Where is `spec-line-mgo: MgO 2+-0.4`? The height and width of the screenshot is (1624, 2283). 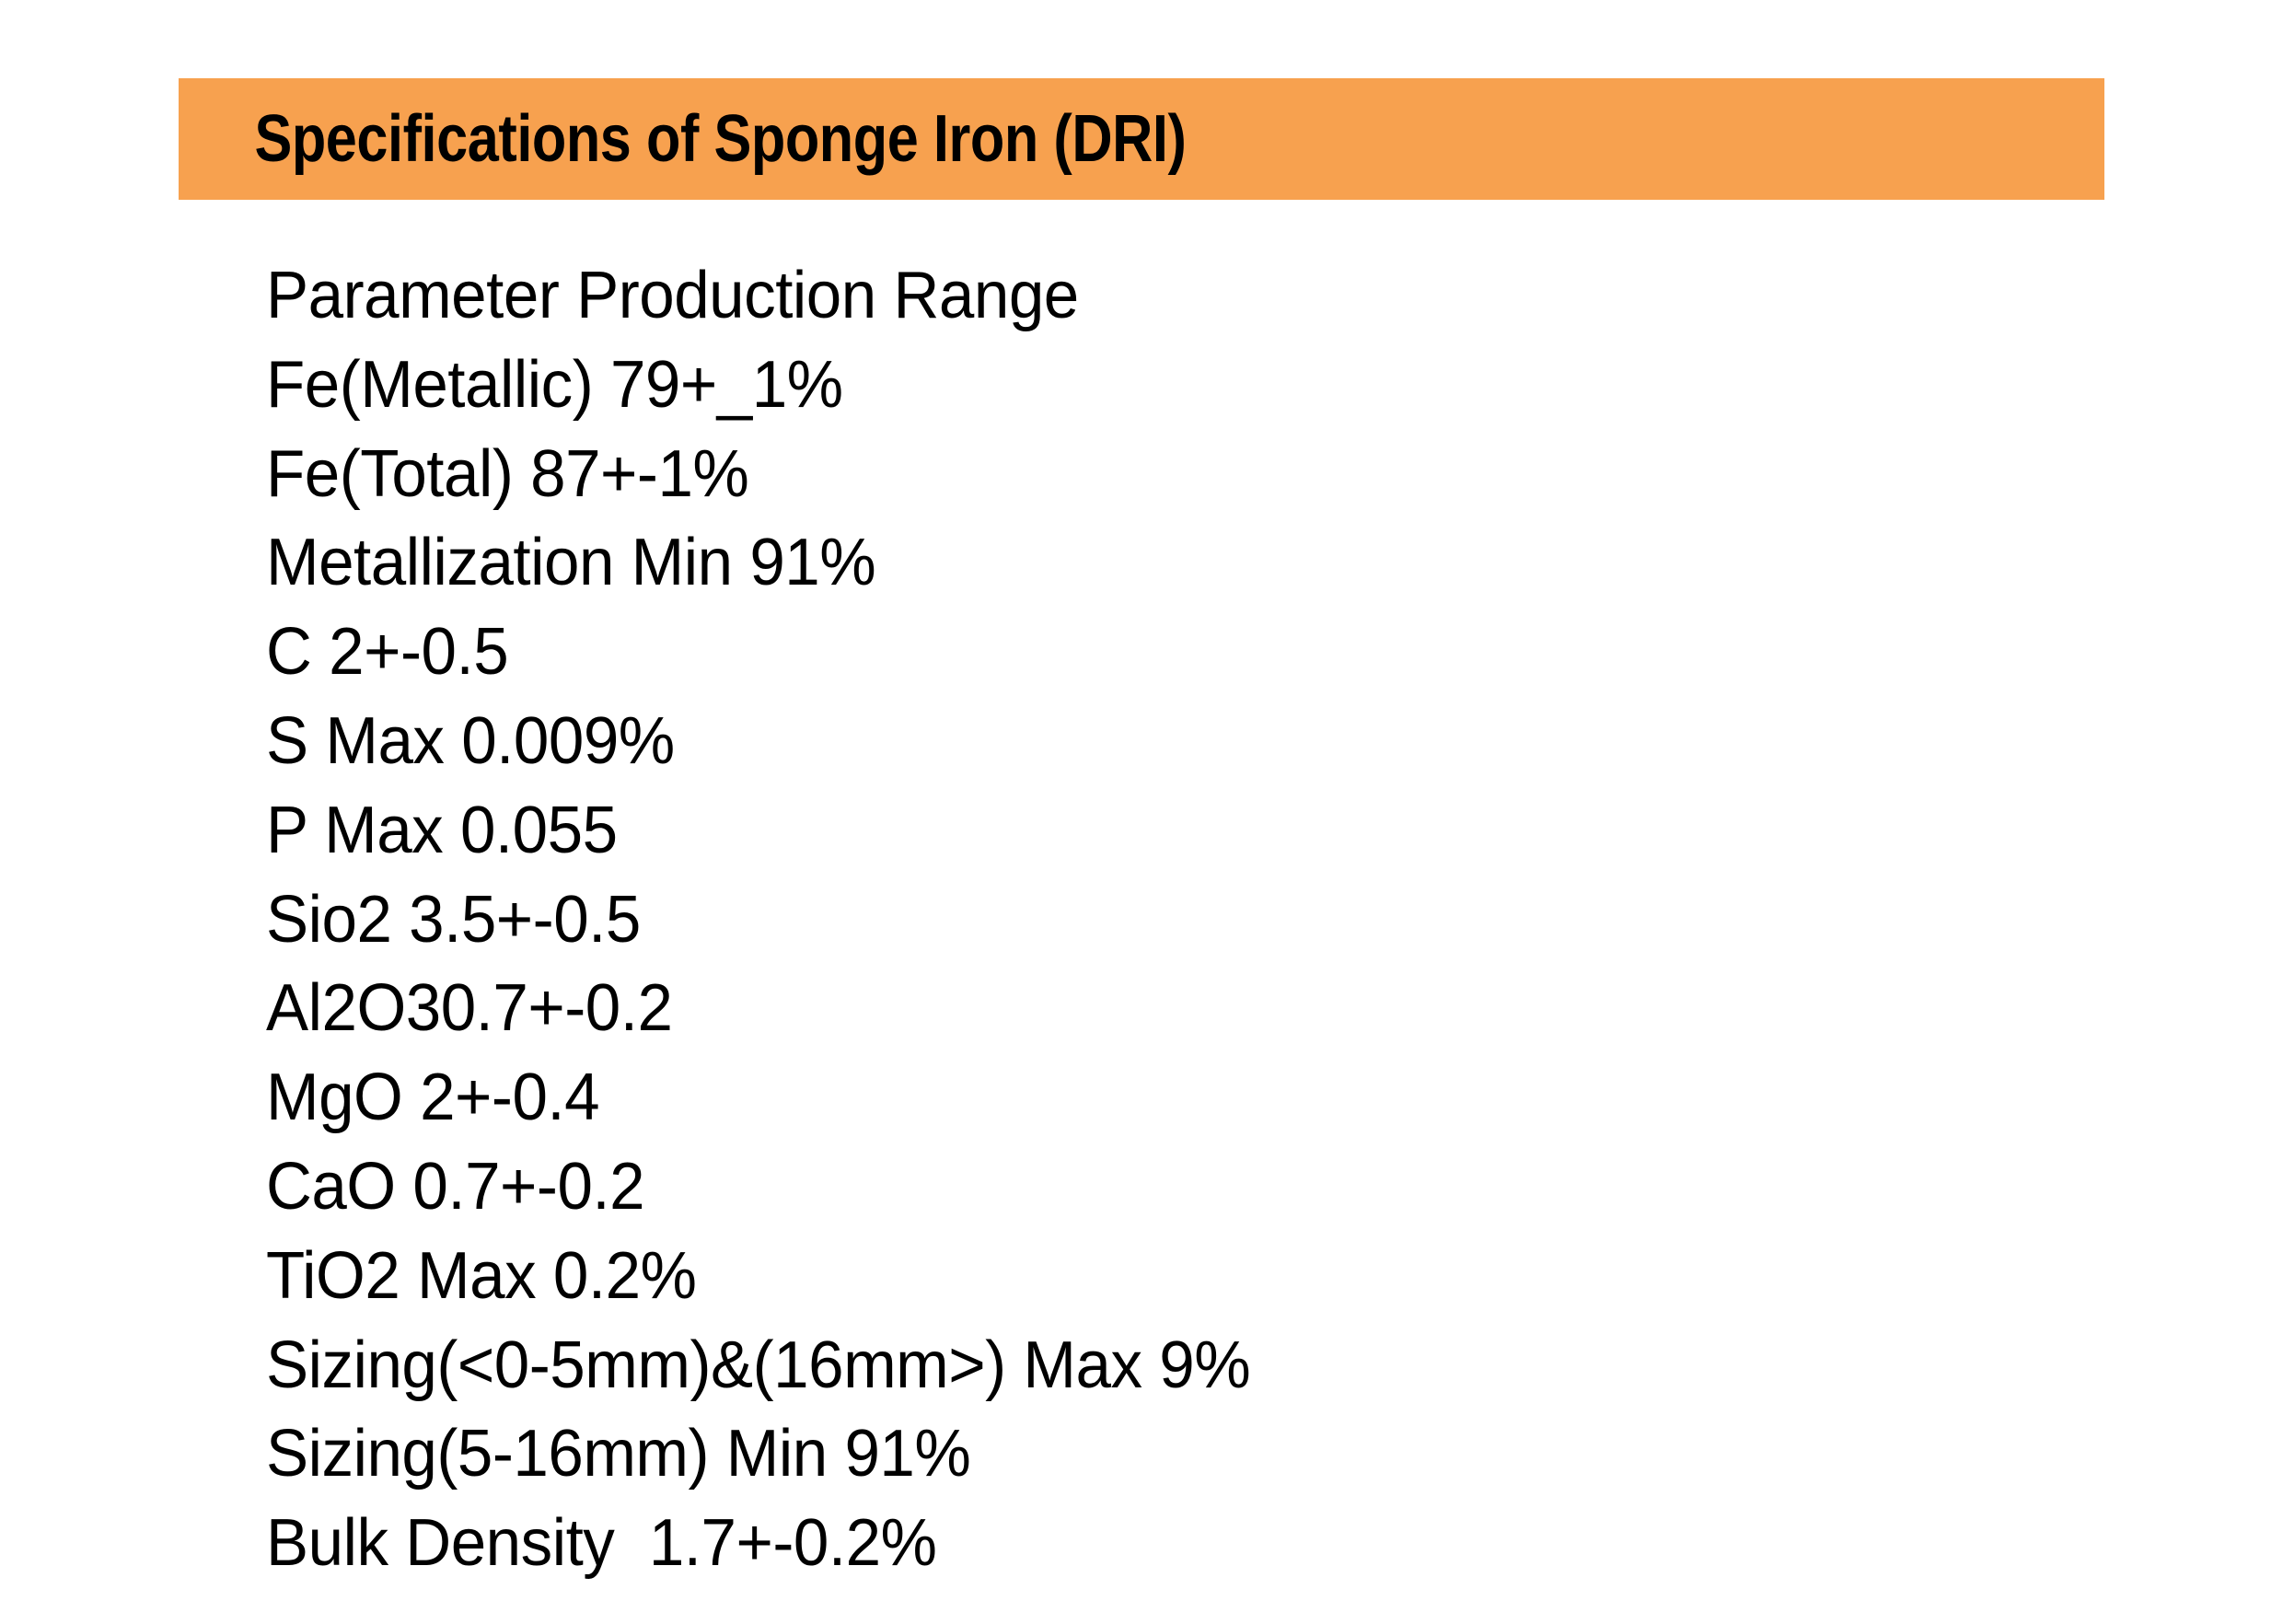 spec-line-mgo: MgO 2+-0.4 is located at coordinates (433, 1098).